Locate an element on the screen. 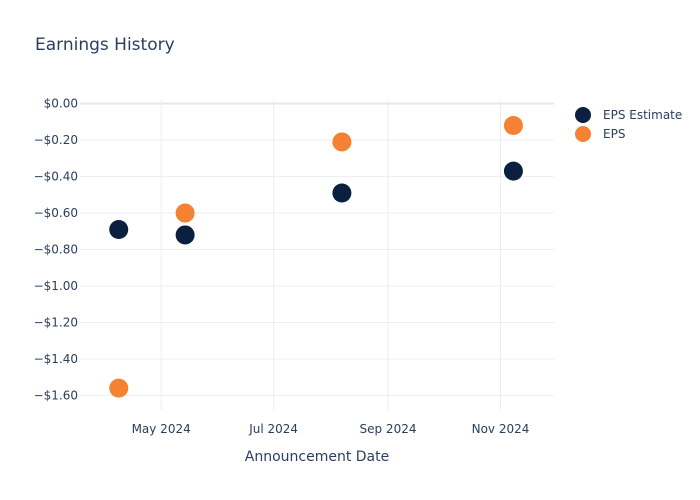 This screenshot has height=500, width=700. y-tick-label: −$0.40 is located at coordinates (56, 177).